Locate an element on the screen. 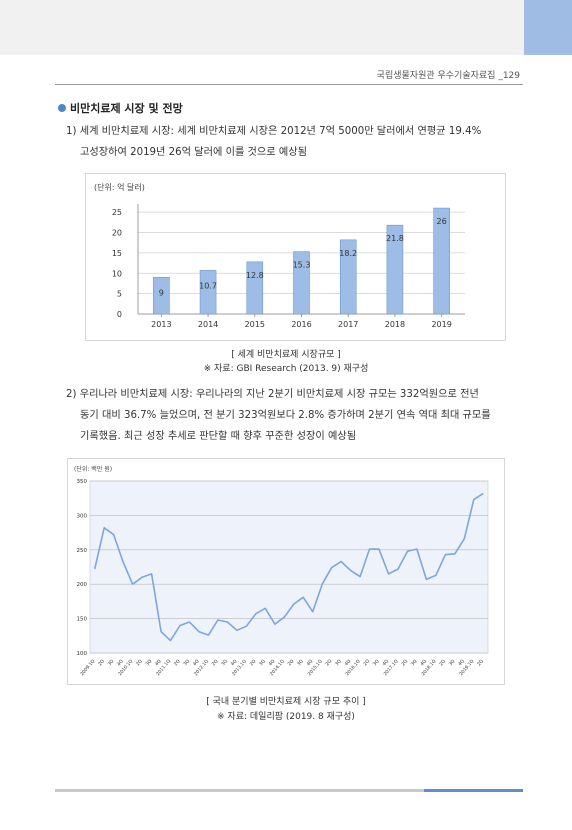 The image size is (572, 830). footer-accent is located at coordinates (473, 790).